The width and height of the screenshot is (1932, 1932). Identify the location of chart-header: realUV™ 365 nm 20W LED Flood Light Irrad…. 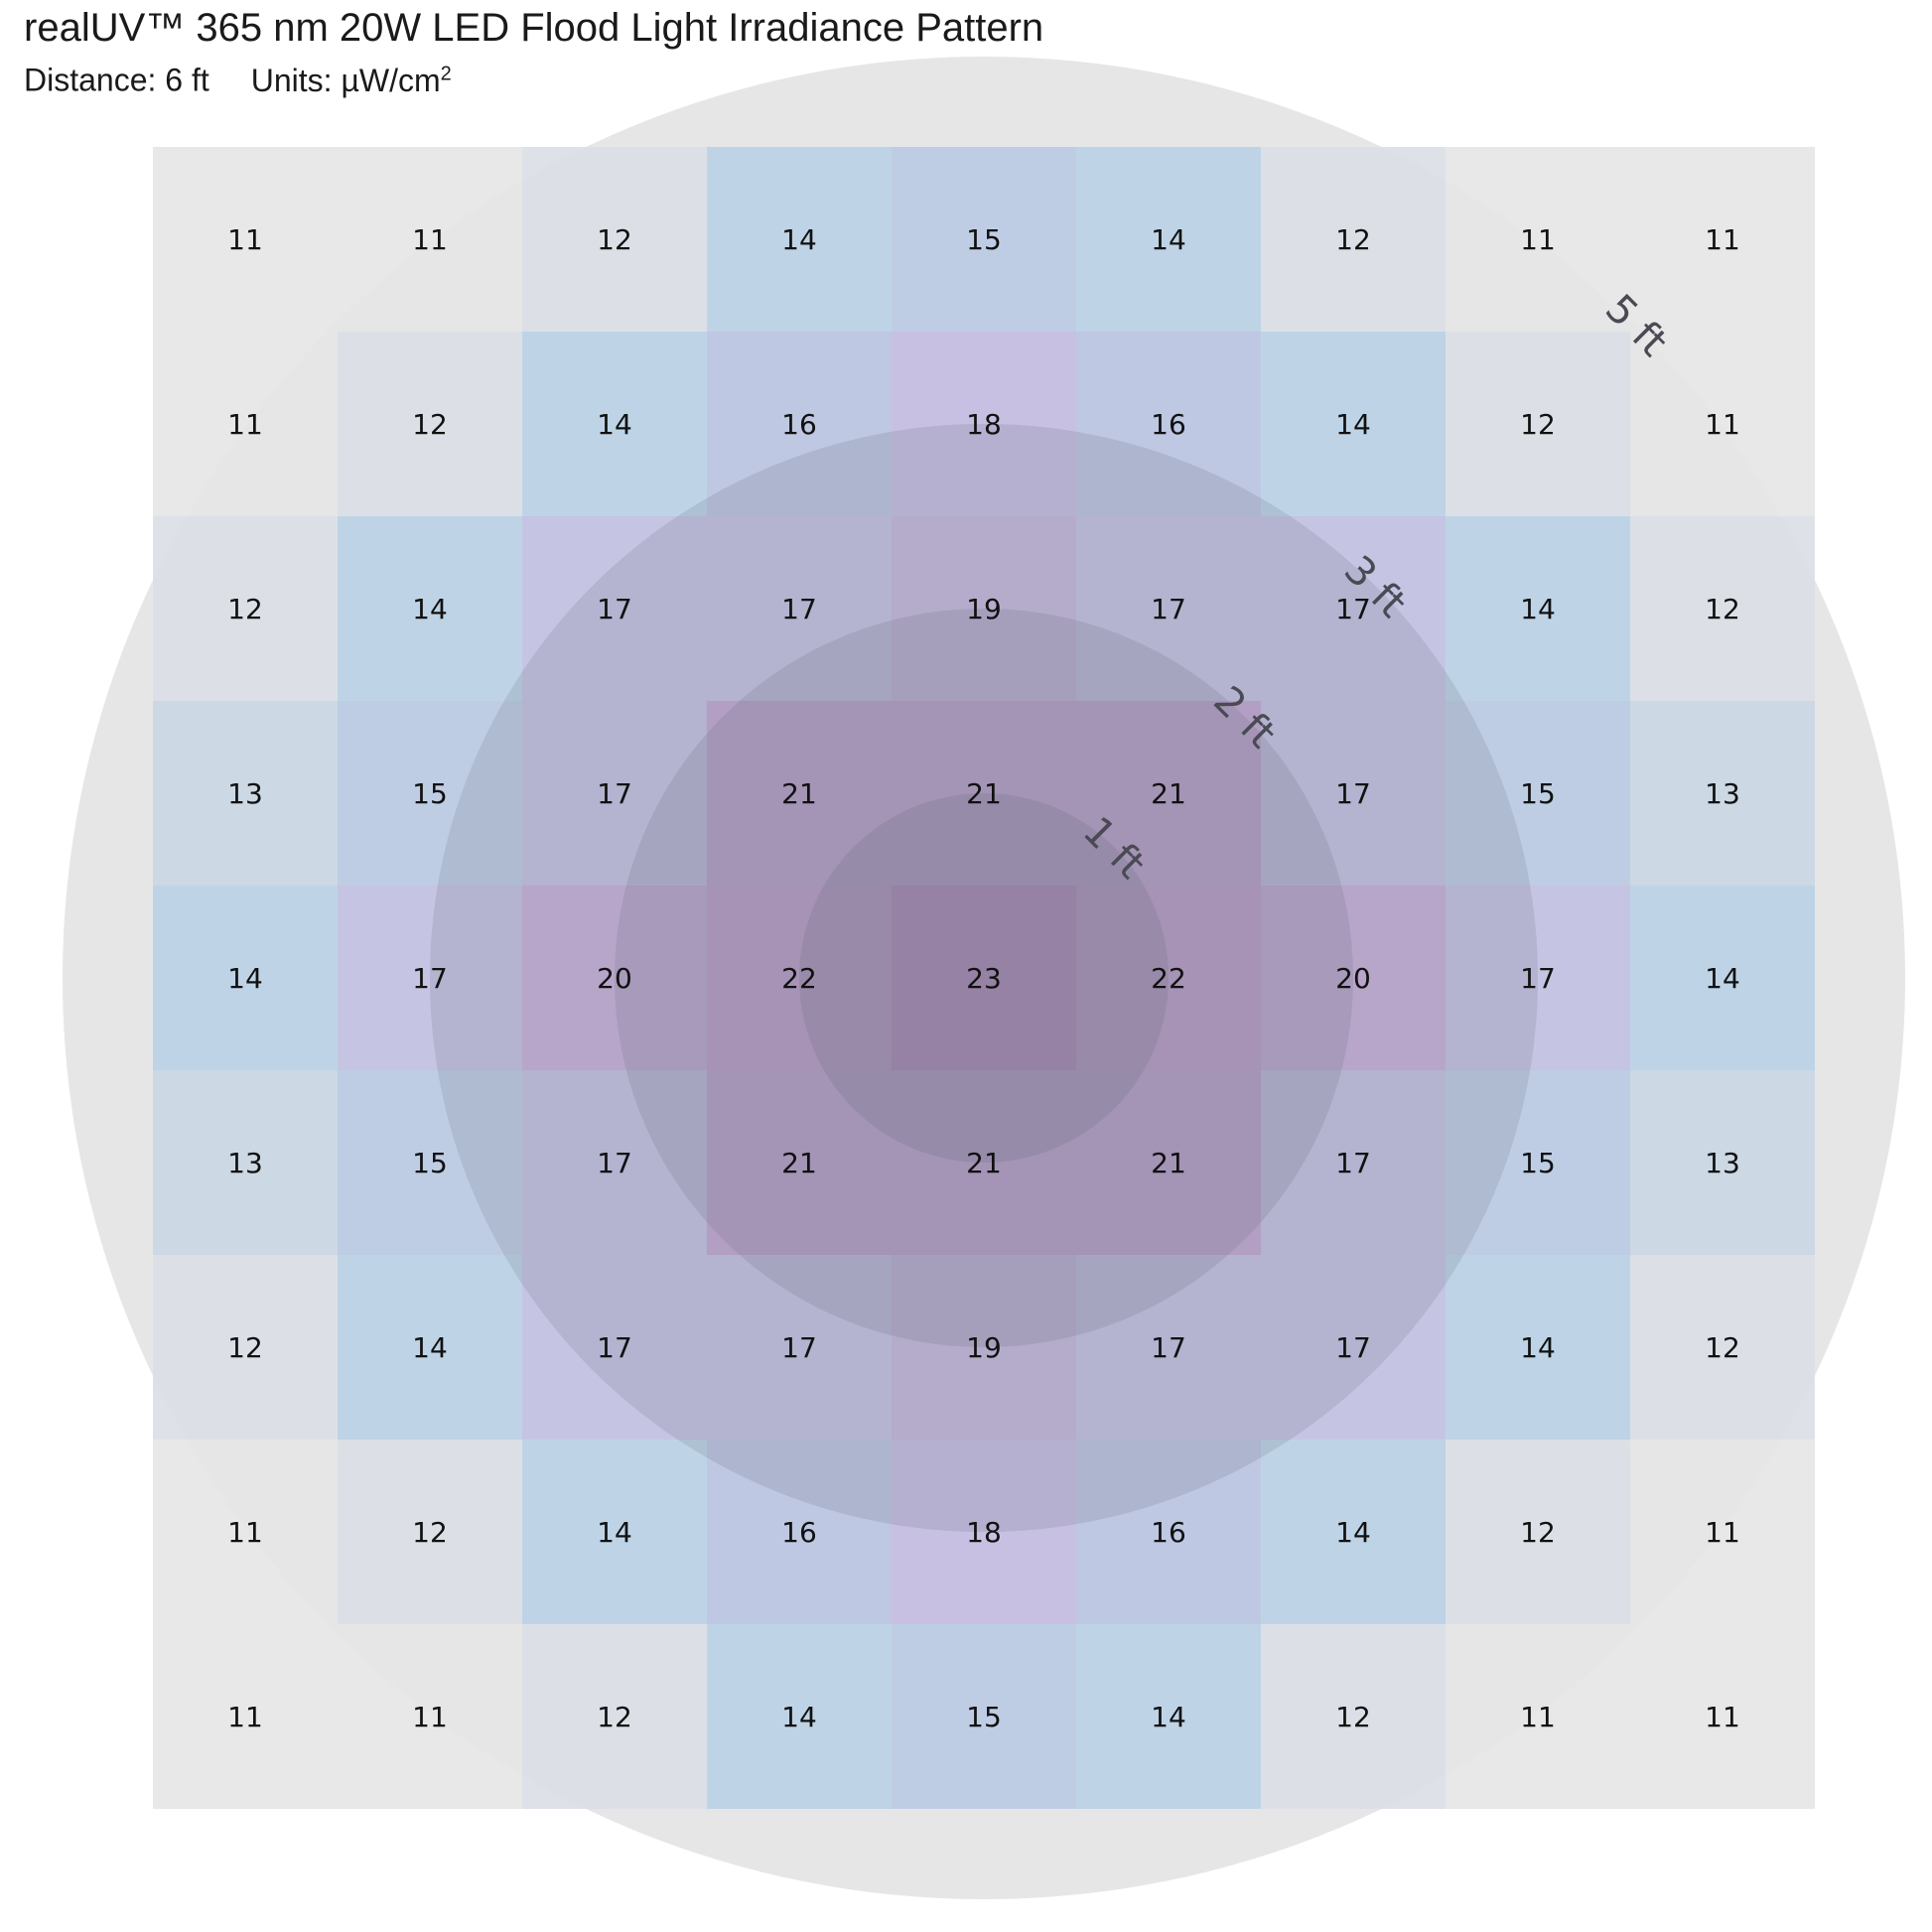
(533, 51).